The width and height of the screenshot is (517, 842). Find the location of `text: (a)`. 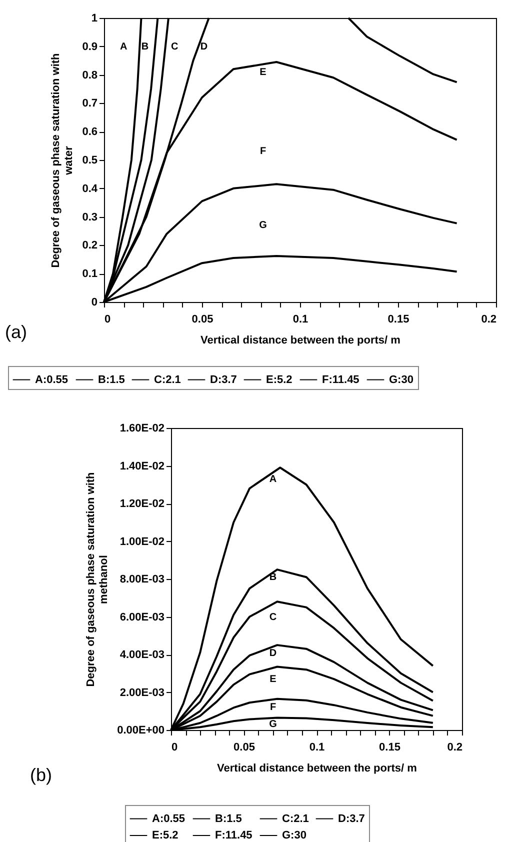

text: (a) is located at coordinates (16, 332).